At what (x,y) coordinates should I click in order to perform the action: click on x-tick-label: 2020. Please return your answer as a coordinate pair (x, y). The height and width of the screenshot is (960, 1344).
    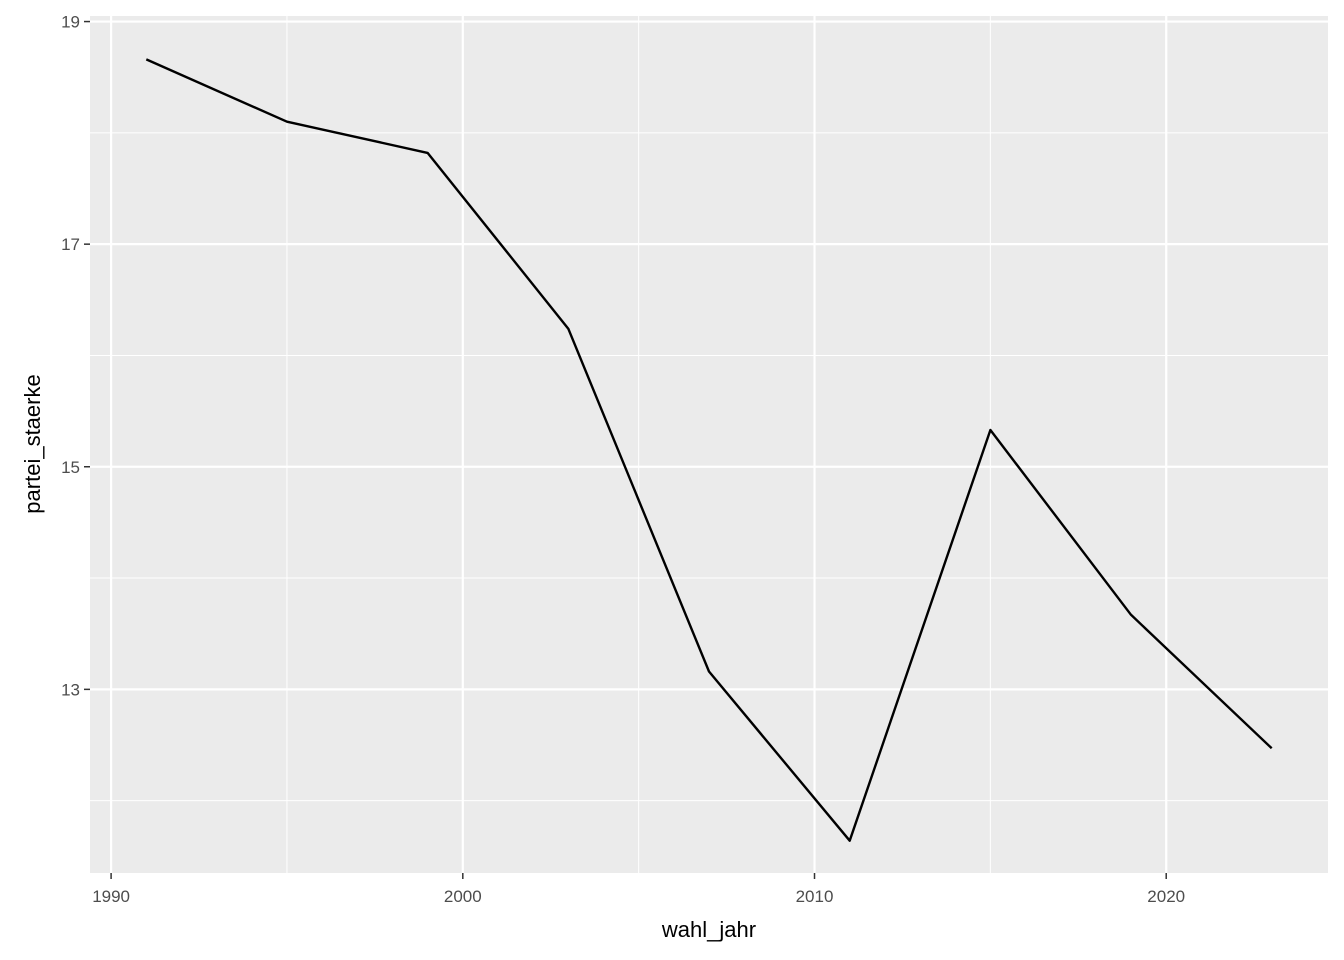
    Looking at the image, I should click on (1166, 896).